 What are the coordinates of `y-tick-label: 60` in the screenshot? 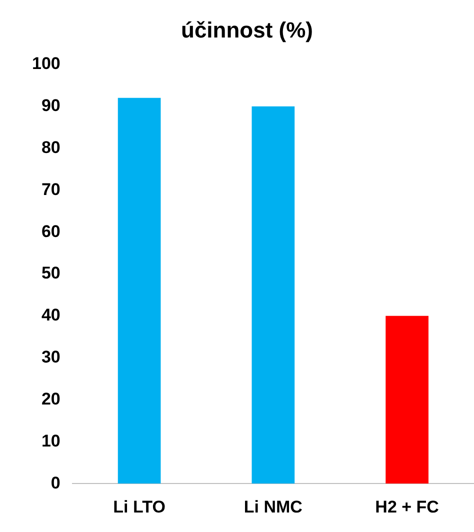 It's located at (50, 231).